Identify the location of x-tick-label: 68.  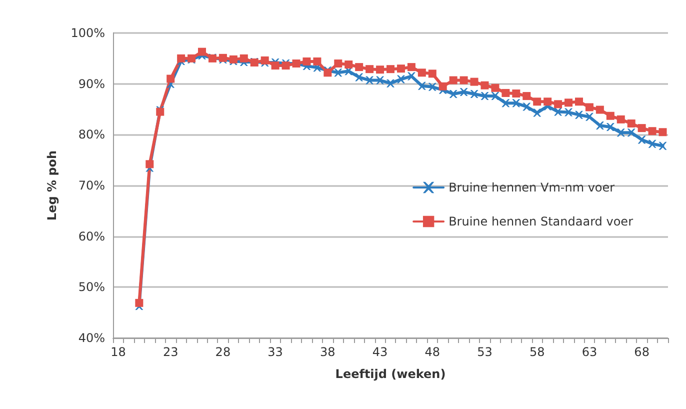
(642, 352).